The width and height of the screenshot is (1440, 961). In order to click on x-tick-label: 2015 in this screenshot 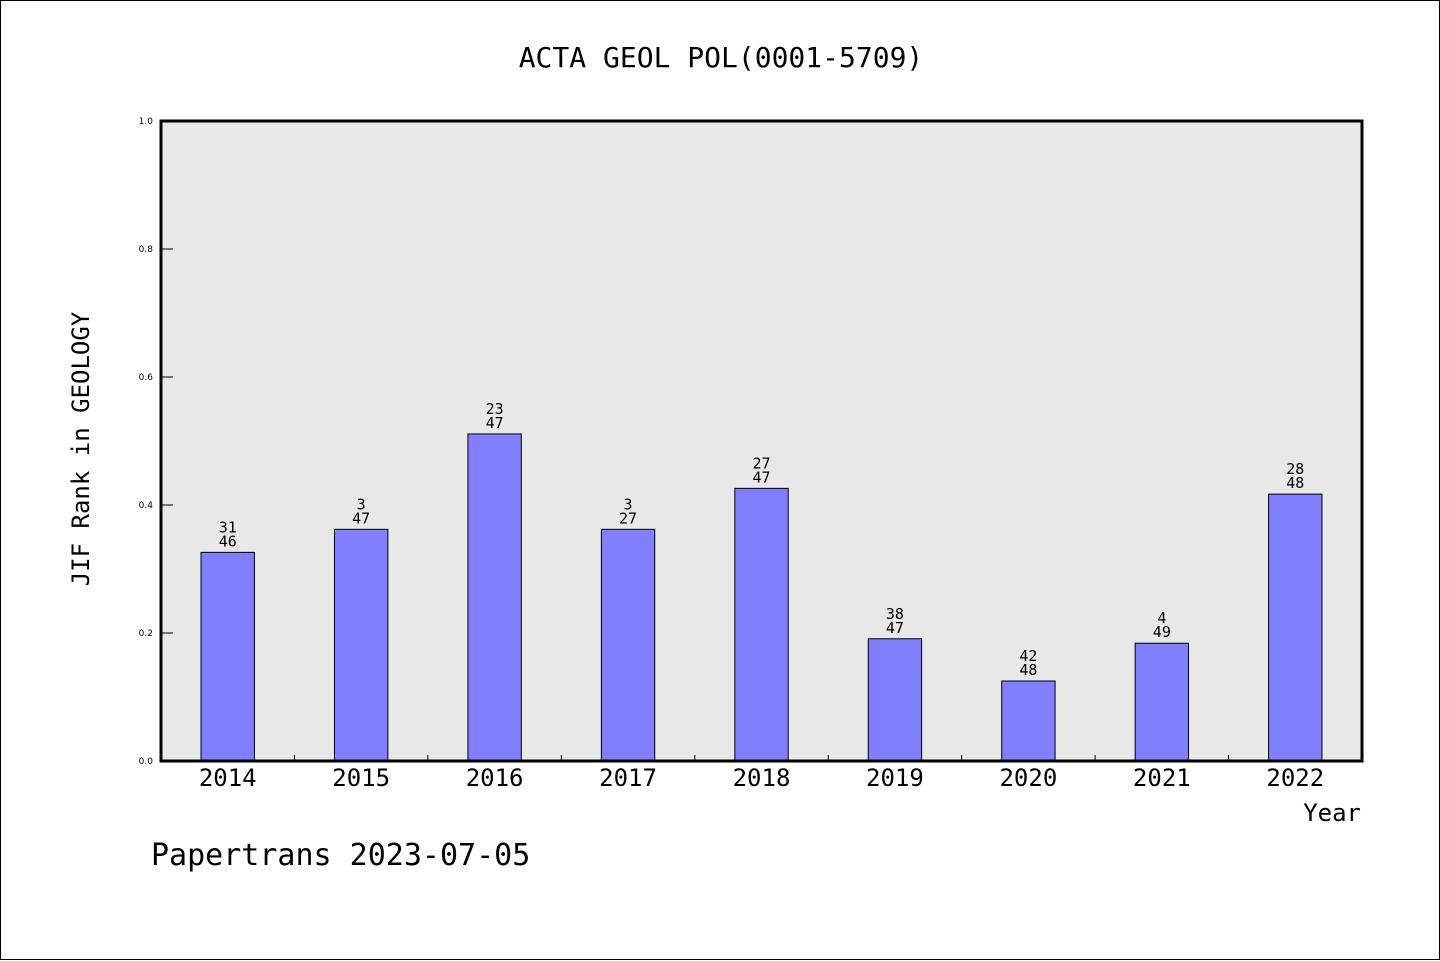, I will do `click(361, 778)`.